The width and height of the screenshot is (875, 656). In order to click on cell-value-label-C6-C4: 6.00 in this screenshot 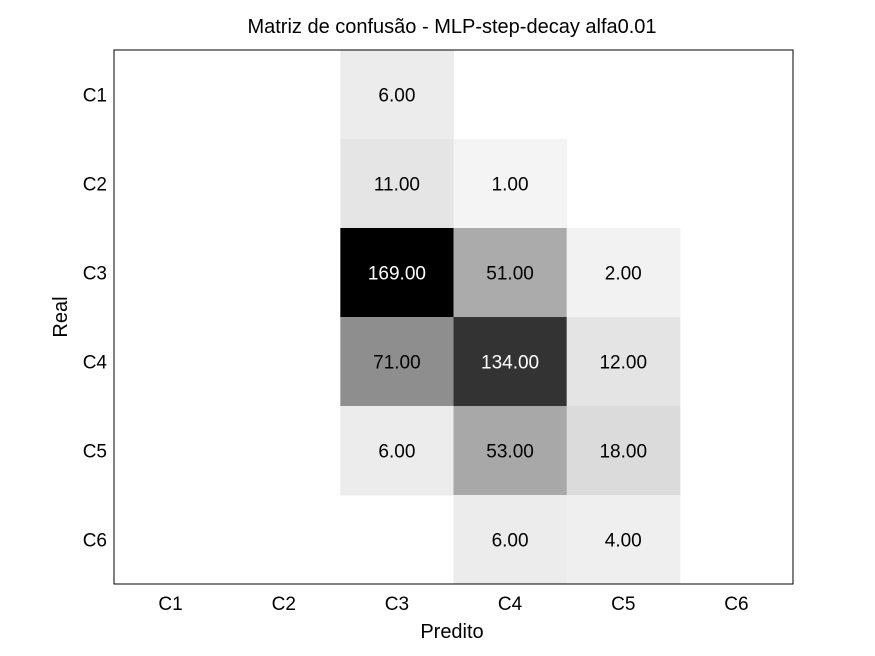, I will do `click(510, 541)`.